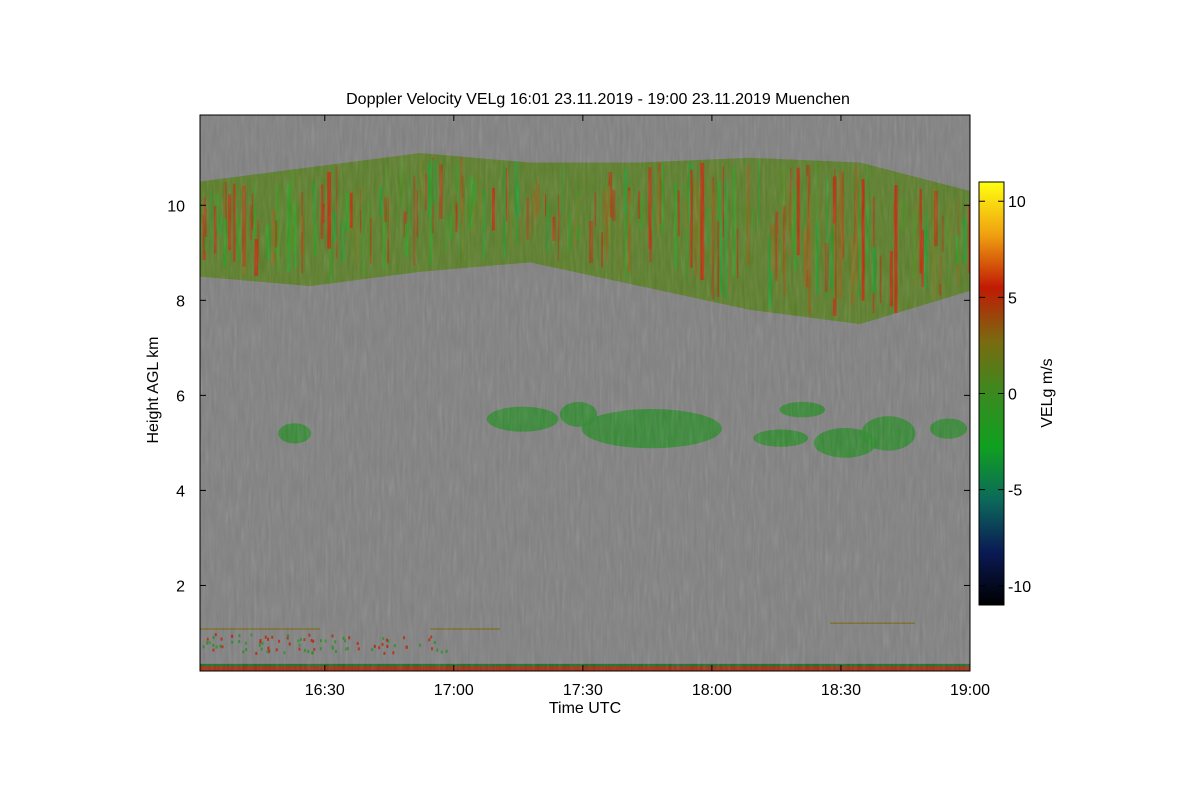  I want to click on y-tick-label: 2, so click(180, 586).